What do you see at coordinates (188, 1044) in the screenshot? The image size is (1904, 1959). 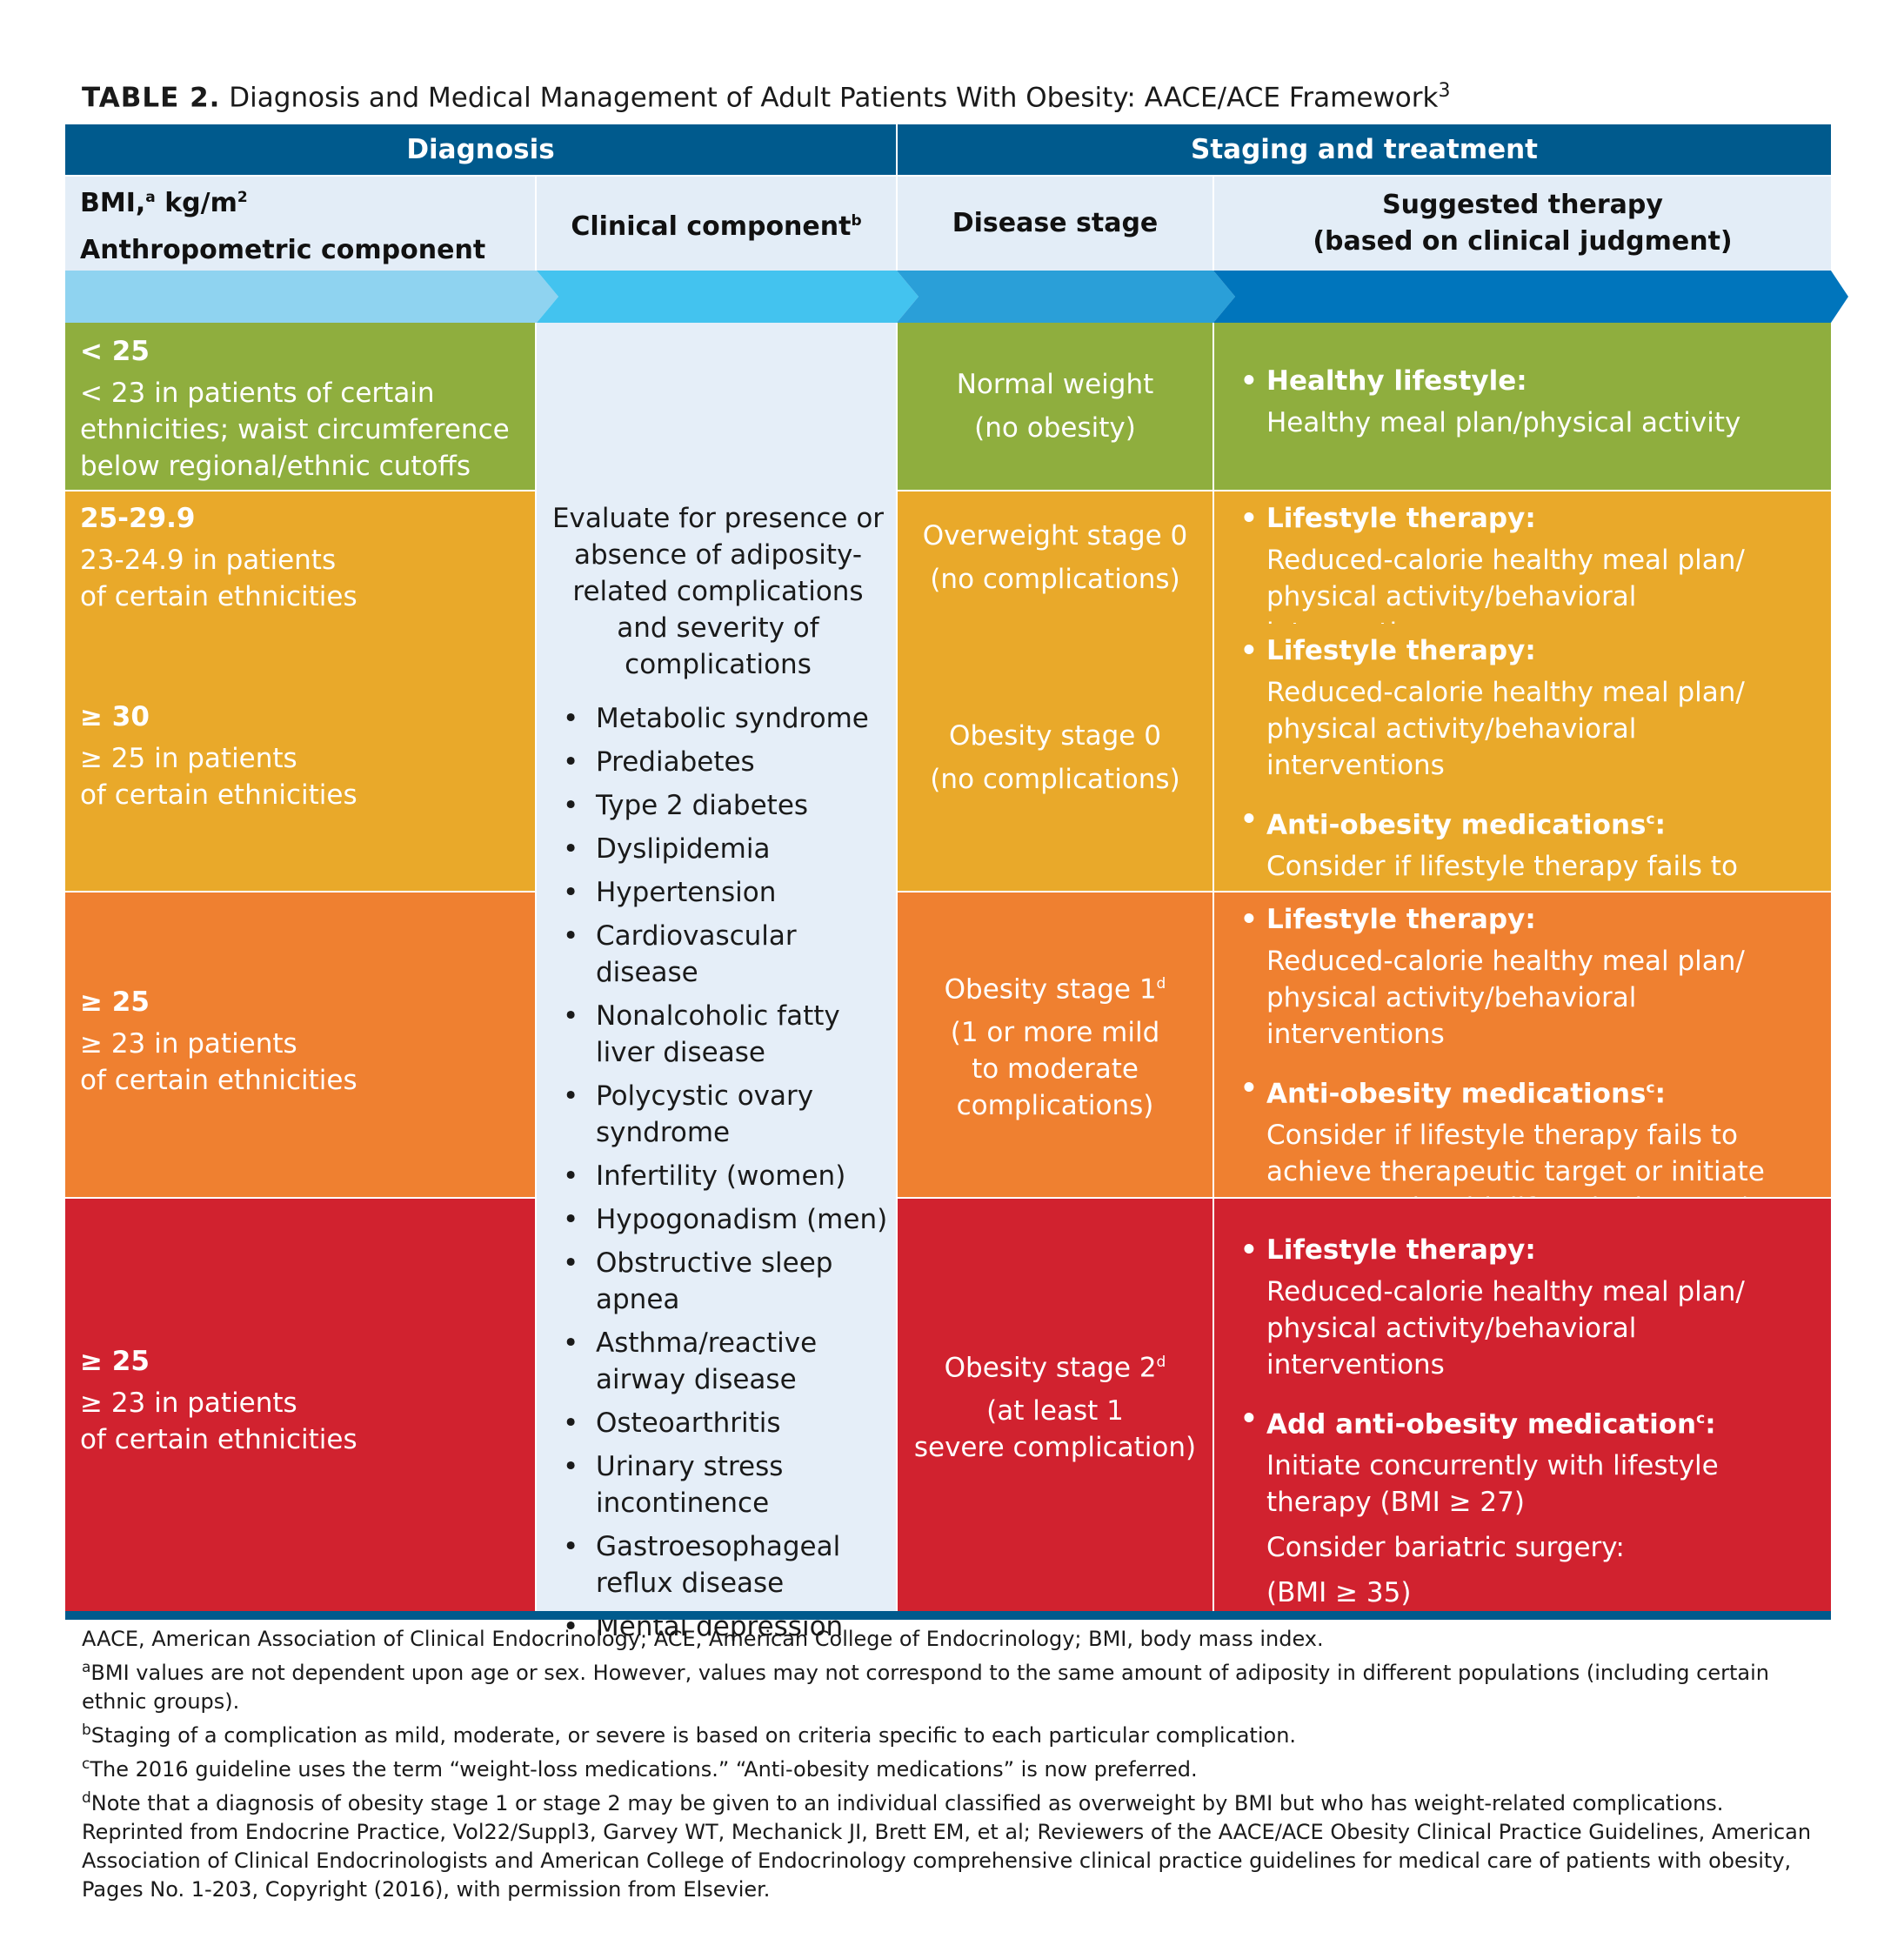 I see `row4-bmi-note1: ≥ 23 in patients` at bounding box center [188, 1044].